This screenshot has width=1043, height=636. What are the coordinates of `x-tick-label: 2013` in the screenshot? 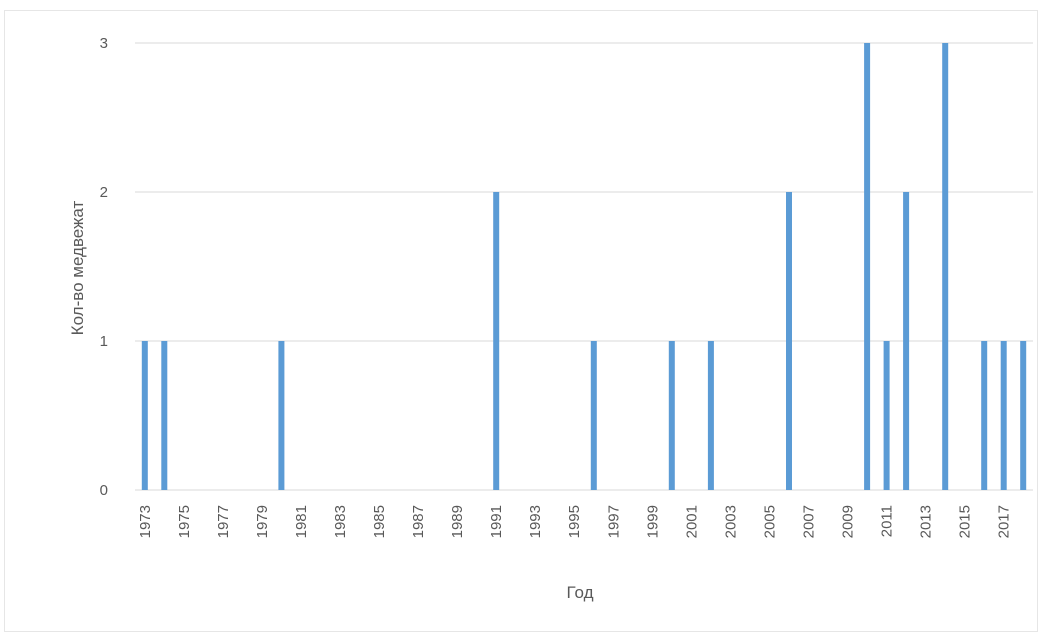 It's located at (926, 521).